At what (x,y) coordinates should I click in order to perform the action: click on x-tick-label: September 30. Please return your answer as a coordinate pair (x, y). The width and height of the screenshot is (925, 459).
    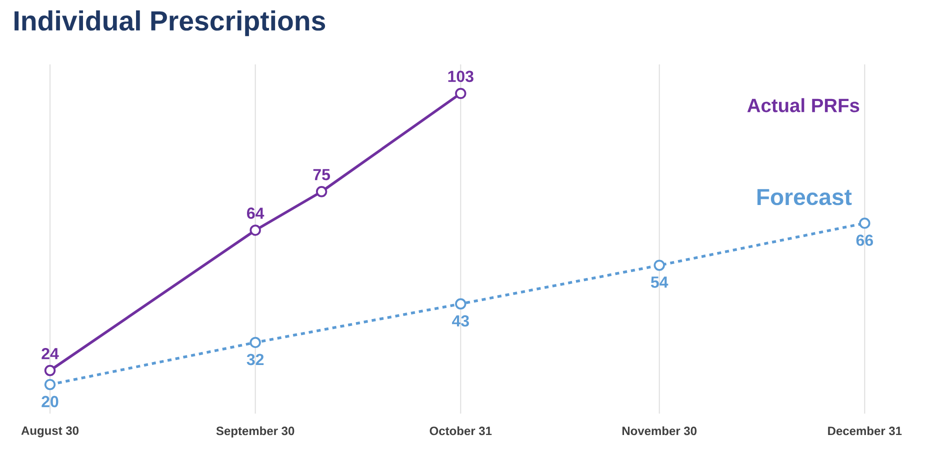
    Looking at the image, I should click on (255, 432).